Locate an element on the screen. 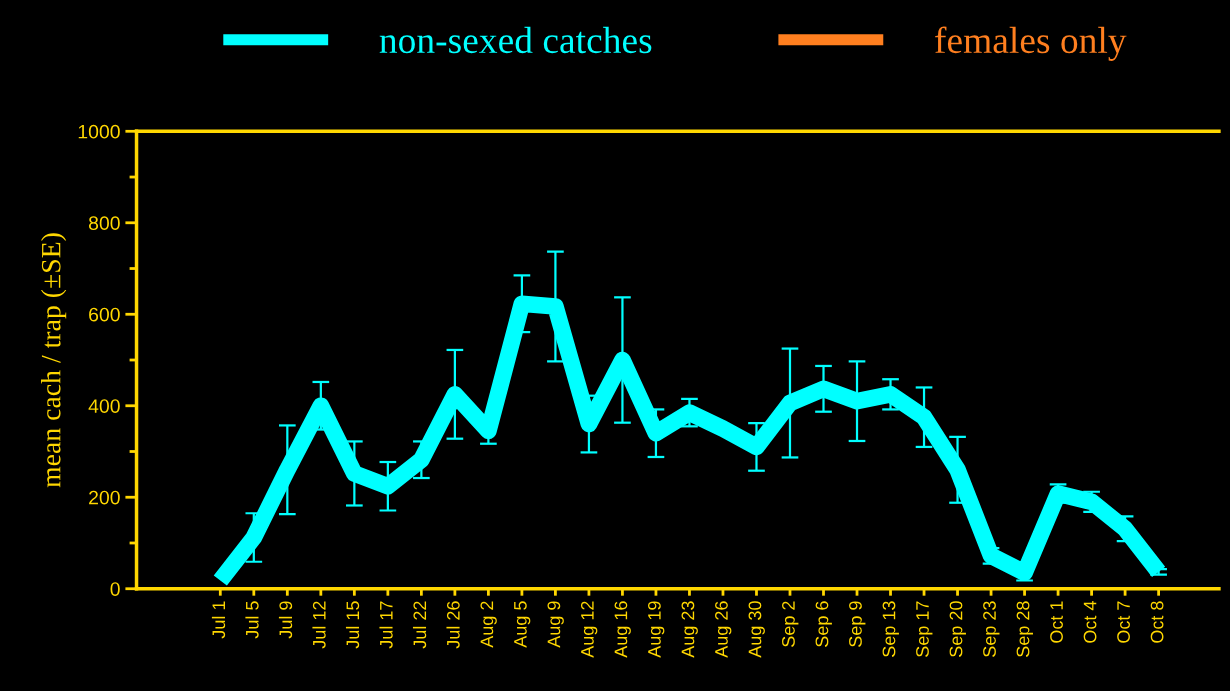 The image size is (1230, 691). y-axis-title: mean cach / trap (±SE) is located at coordinates (54, 360).